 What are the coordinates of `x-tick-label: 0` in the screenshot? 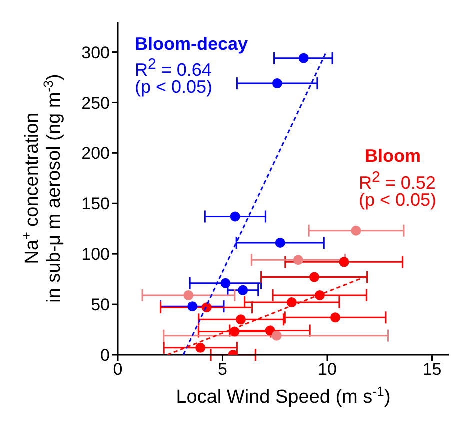 It's located at (118, 370).